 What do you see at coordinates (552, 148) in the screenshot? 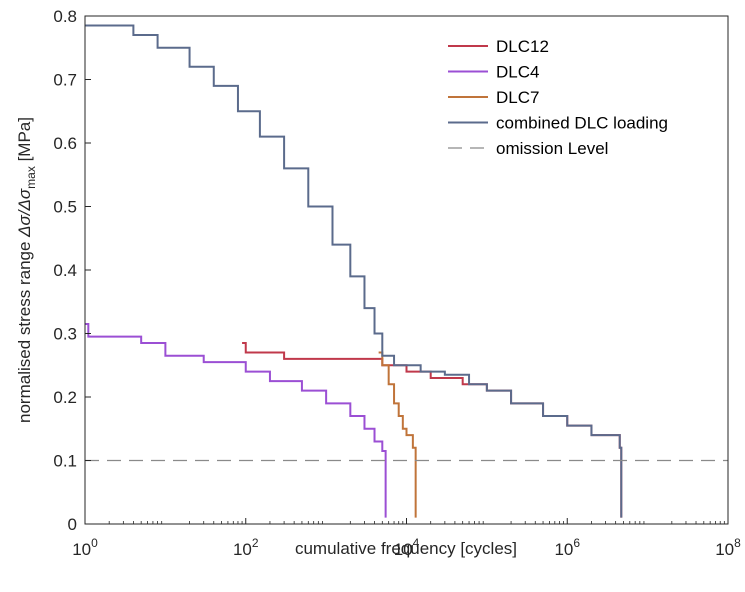
I see `legend-label-omission-level: omission Level` at bounding box center [552, 148].